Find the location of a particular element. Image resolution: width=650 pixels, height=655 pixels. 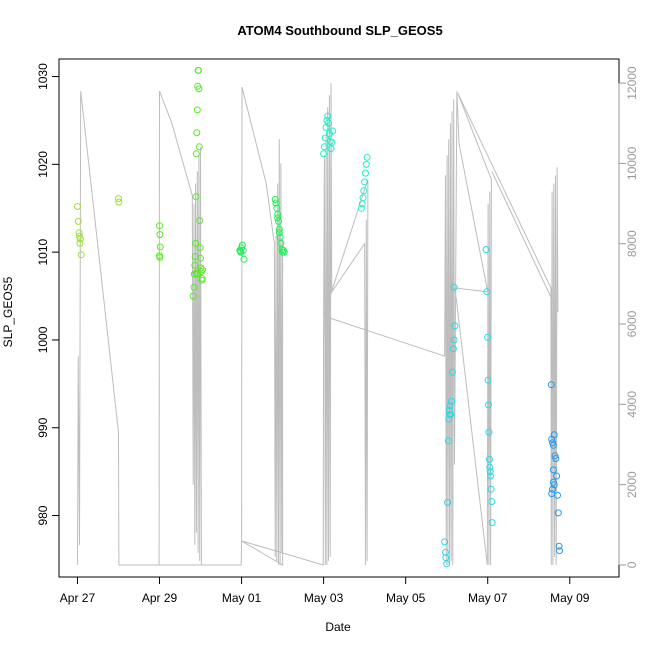

y2-tick-label: 4000 is located at coordinates (632, 404).